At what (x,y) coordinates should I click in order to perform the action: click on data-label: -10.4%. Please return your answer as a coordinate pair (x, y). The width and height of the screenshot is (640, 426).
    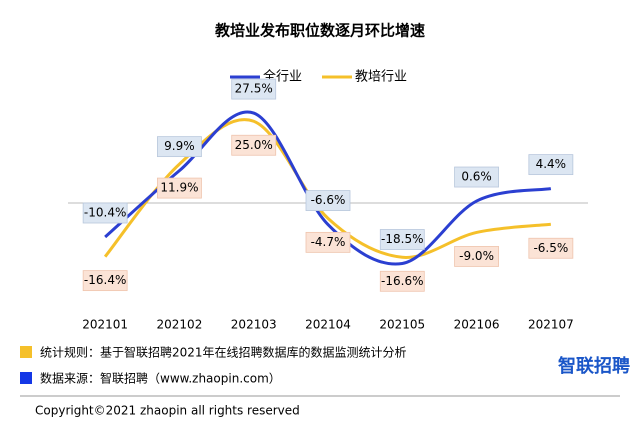
    Looking at the image, I should click on (105, 213).